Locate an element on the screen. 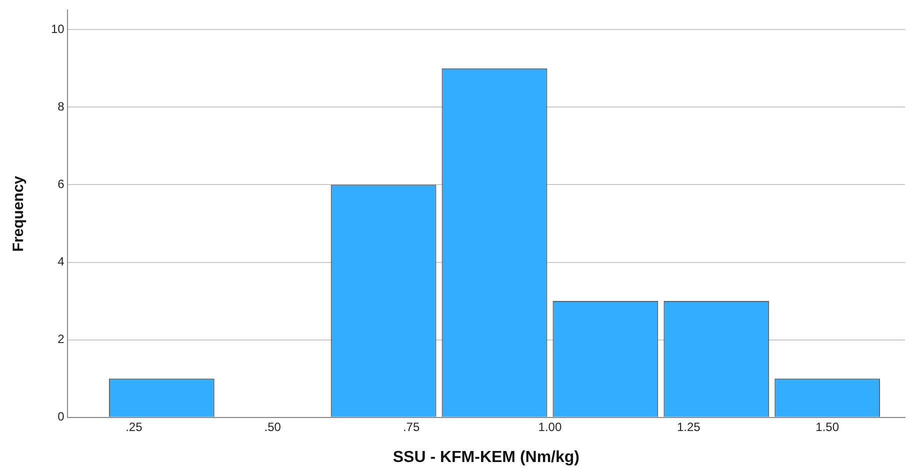  y-tick-label: 6 is located at coordinates (61, 184).